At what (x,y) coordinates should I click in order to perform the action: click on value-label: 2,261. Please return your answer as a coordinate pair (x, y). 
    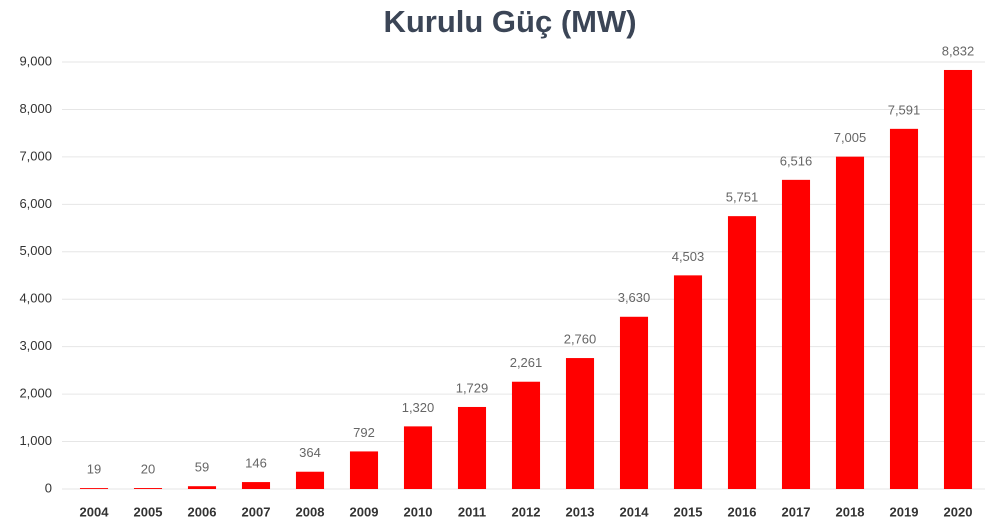
    Looking at the image, I should click on (526, 362).